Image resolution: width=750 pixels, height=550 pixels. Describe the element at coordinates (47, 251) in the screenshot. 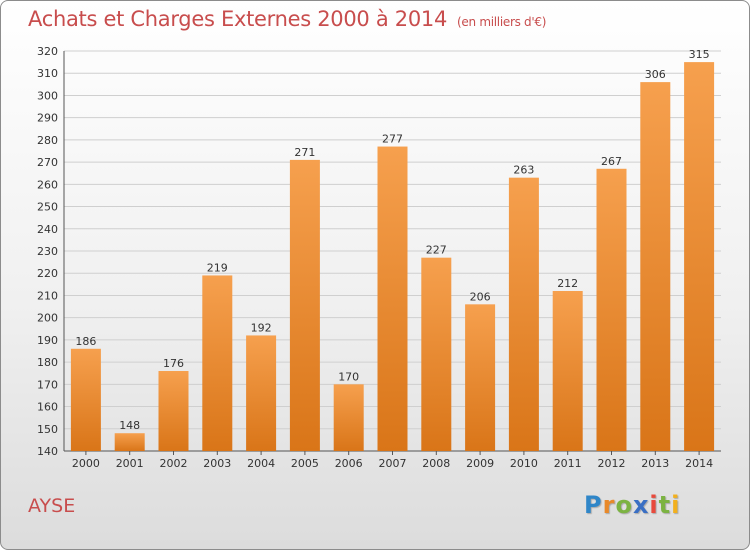

I see `y-tick-label: 230` at that location.